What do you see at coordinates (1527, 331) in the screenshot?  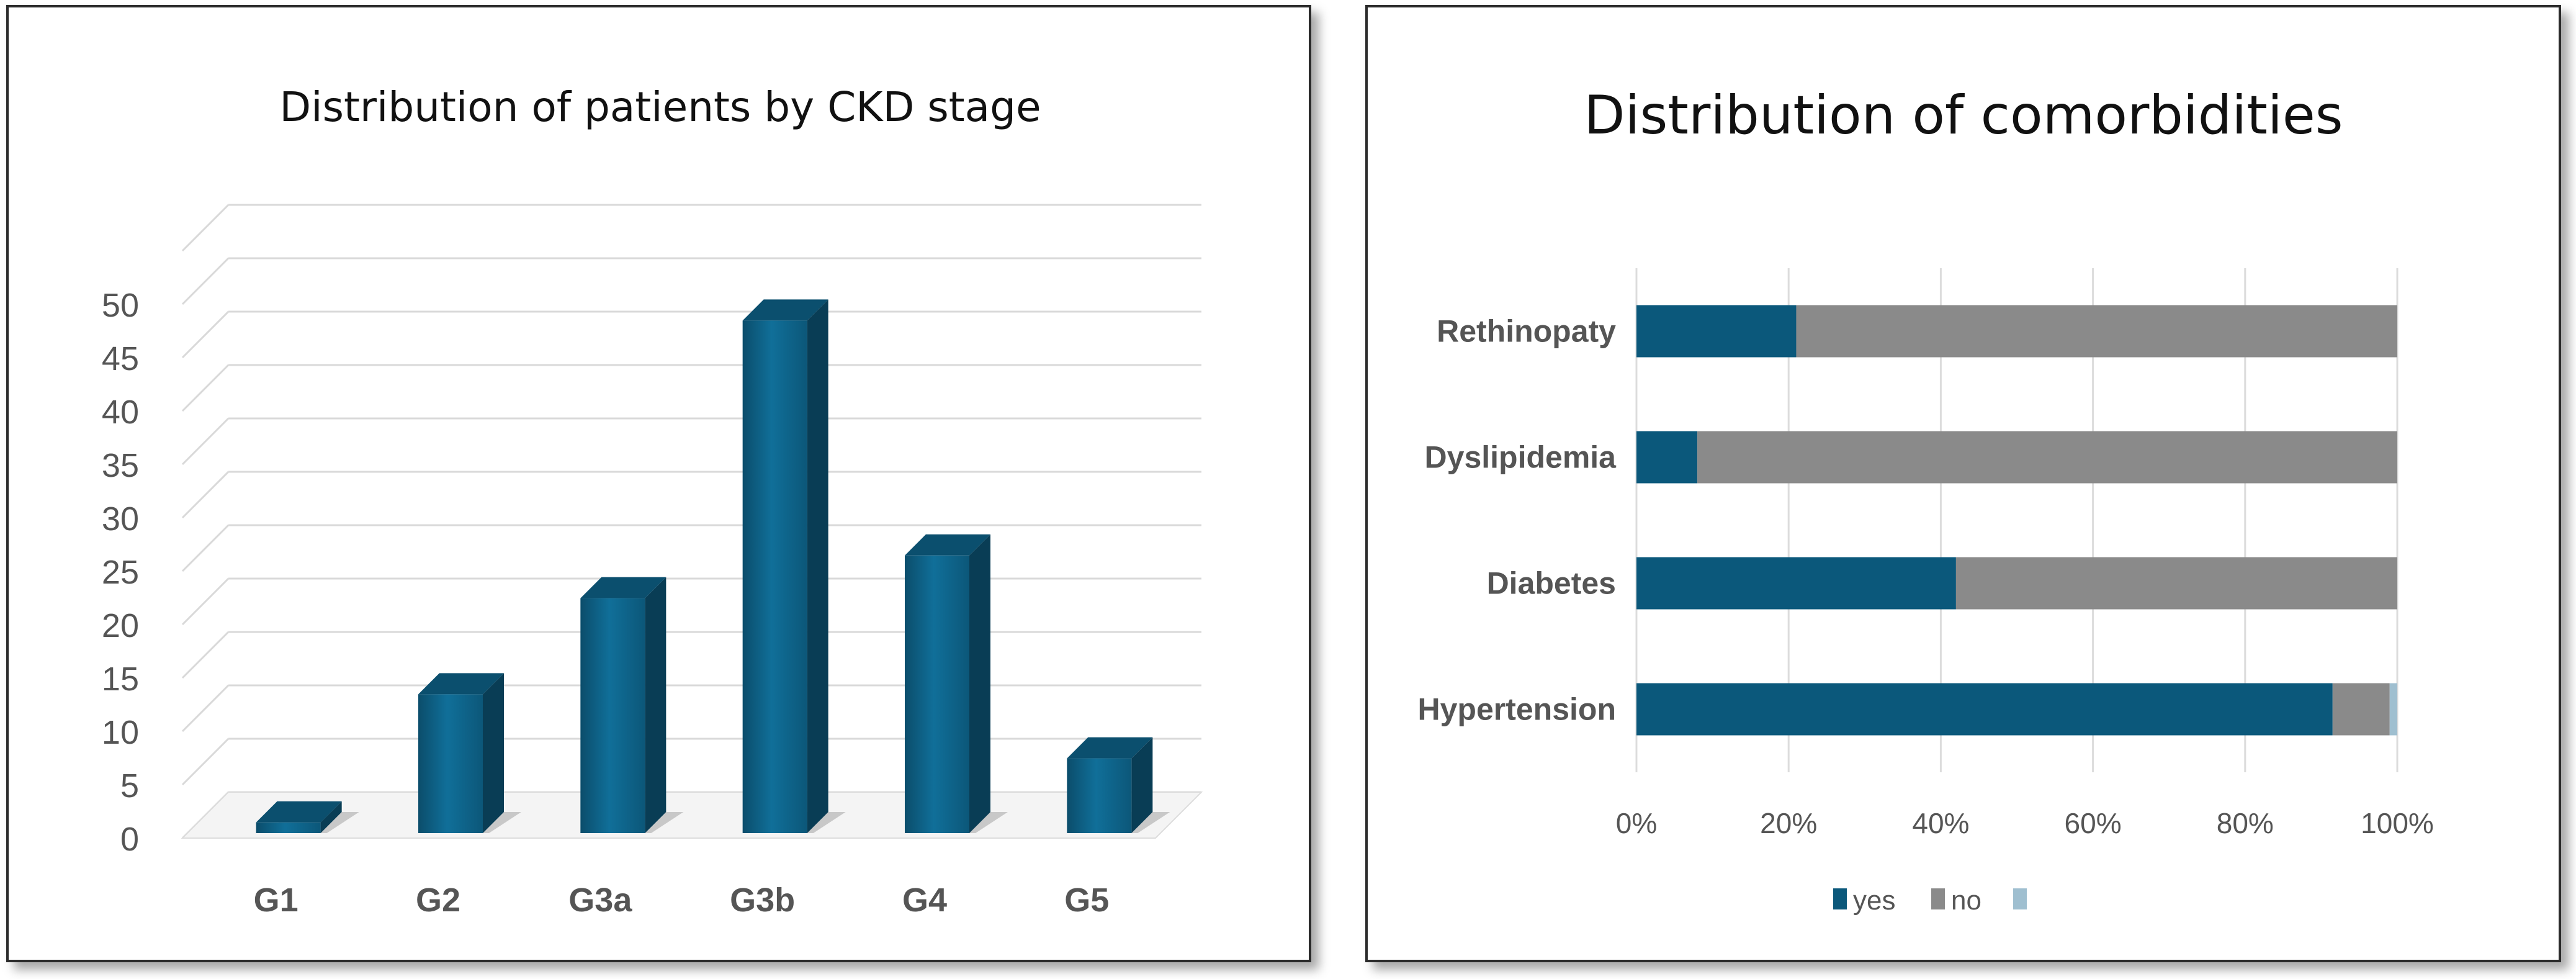 I see `y-tick-label: Rethinopaty` at bounding box center [1527, 331].